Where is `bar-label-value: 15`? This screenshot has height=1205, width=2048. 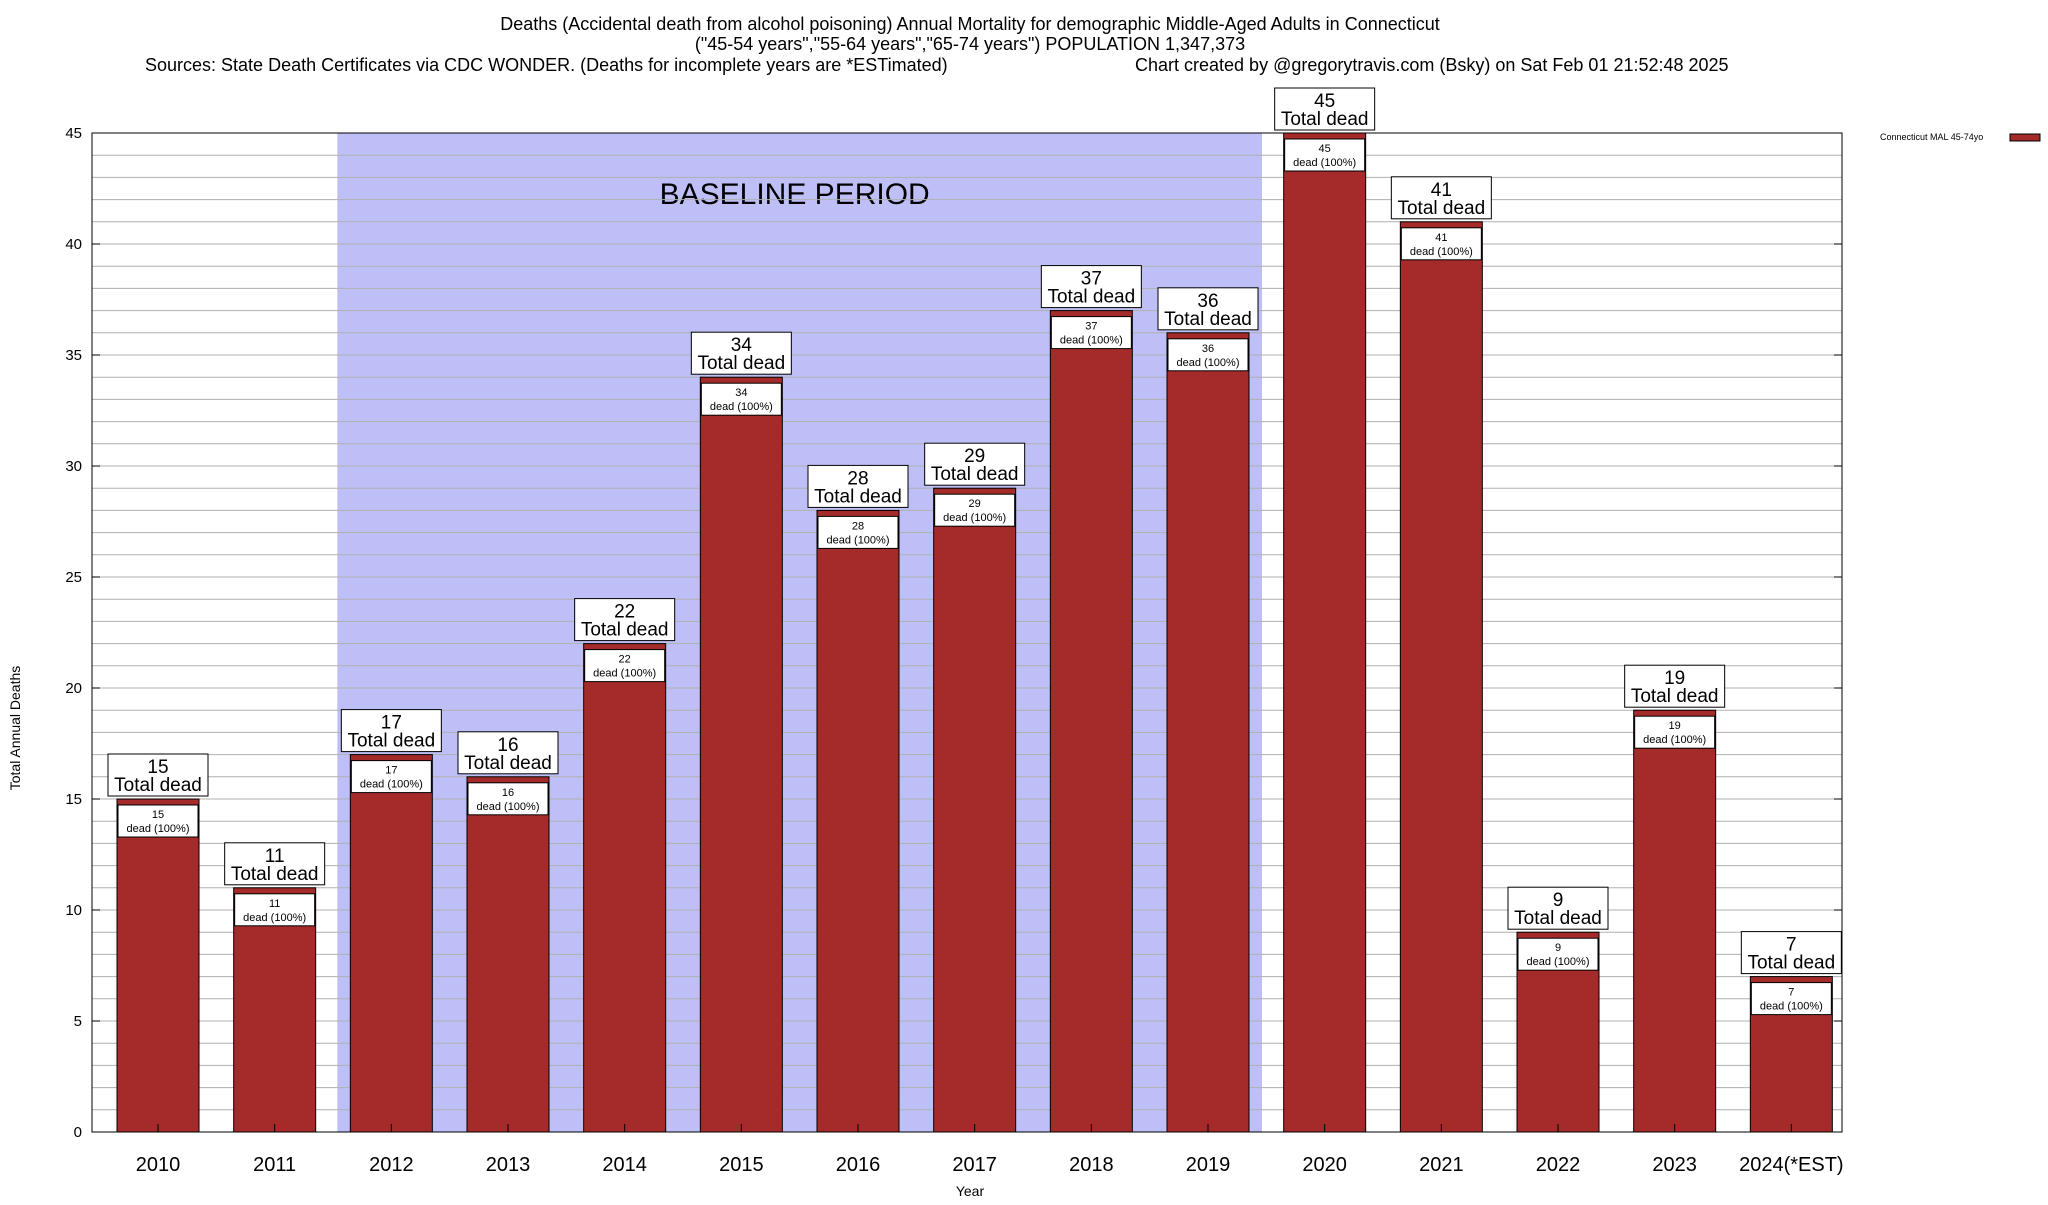
bar-label-value: 15 is located at coordinates (158, 815).